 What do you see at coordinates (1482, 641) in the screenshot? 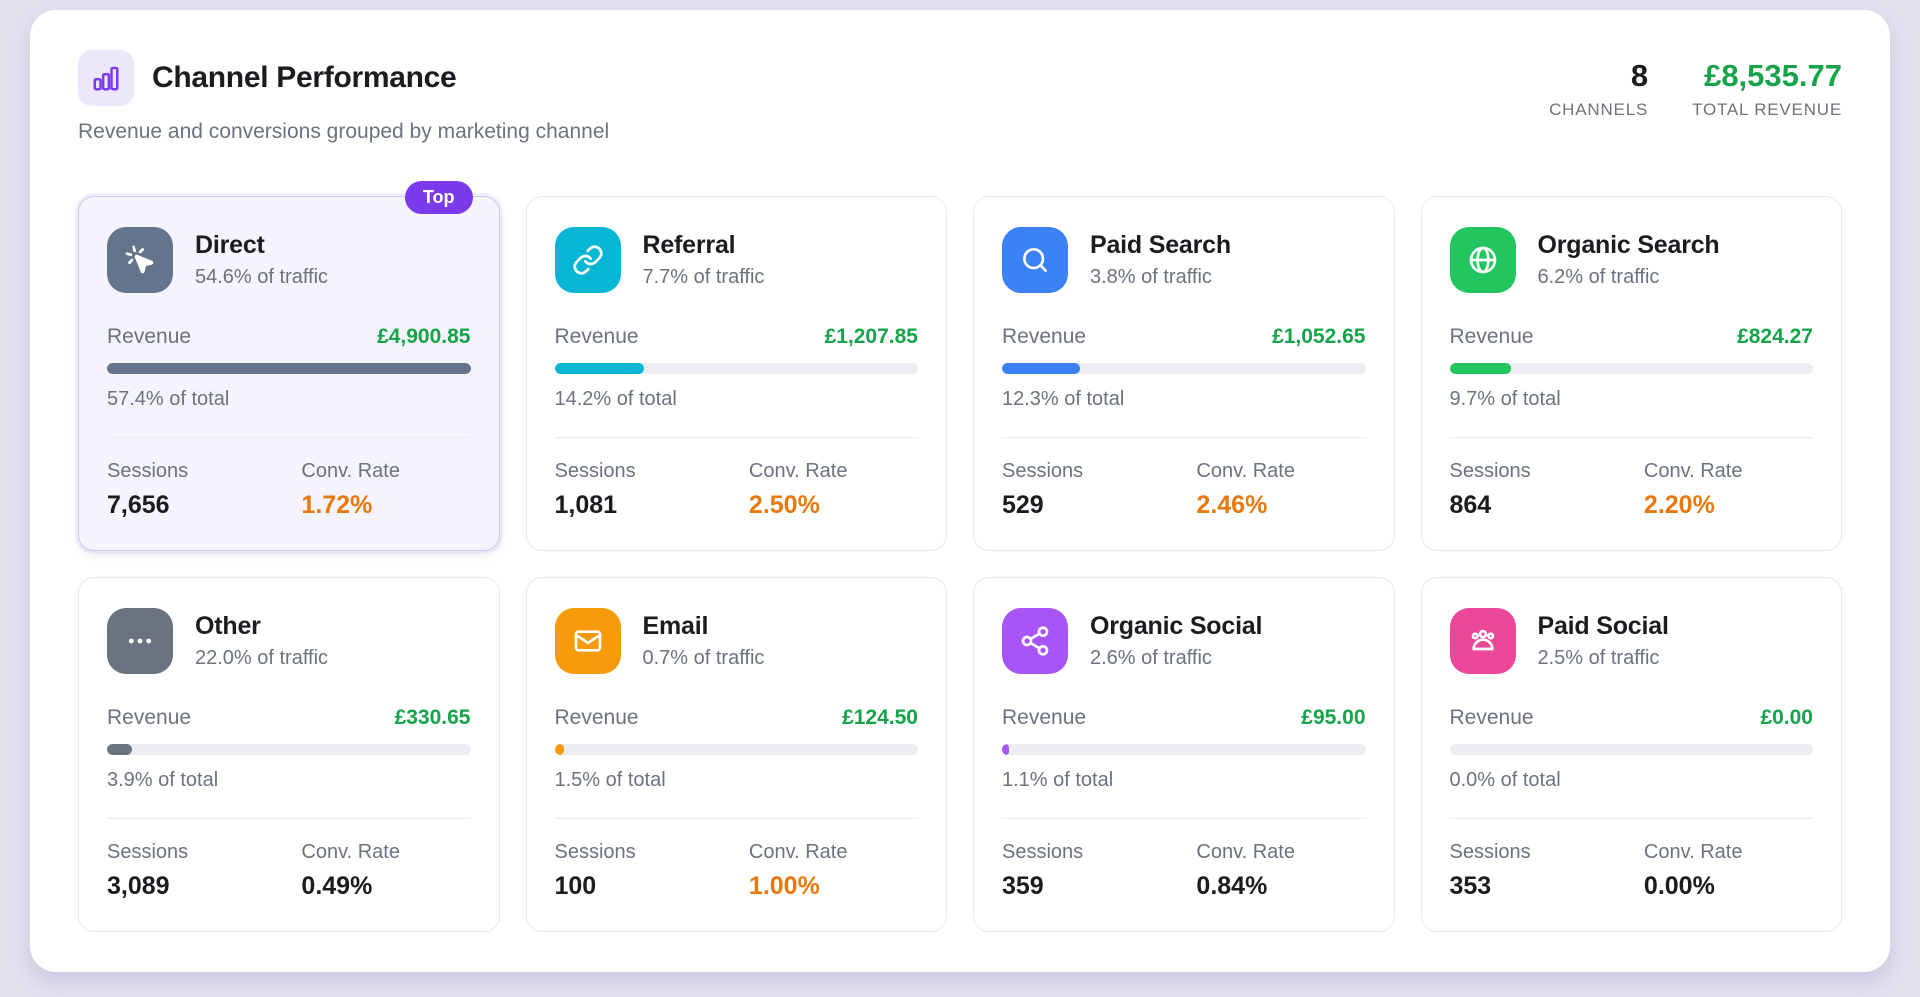
I see `users-icon` at bounding box center [1482, 641].